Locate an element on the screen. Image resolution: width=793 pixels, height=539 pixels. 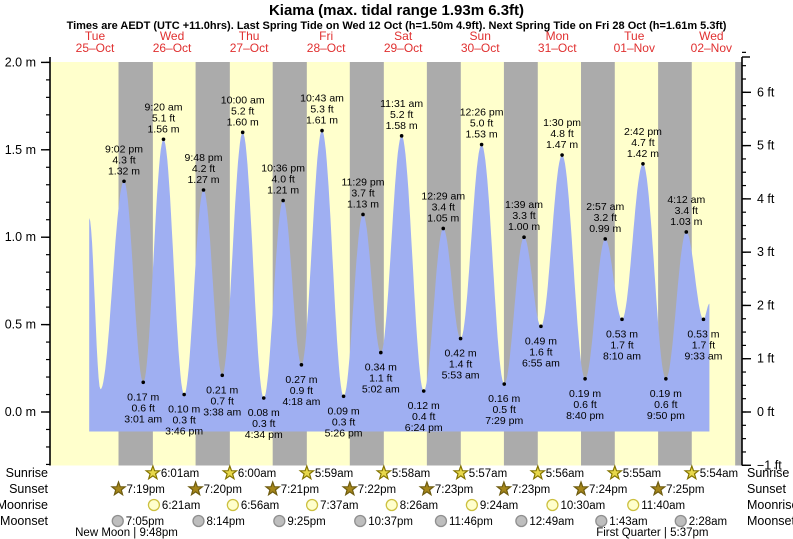
tide-low-time-label: 6:24 pm is located at coordinates (424, 428).